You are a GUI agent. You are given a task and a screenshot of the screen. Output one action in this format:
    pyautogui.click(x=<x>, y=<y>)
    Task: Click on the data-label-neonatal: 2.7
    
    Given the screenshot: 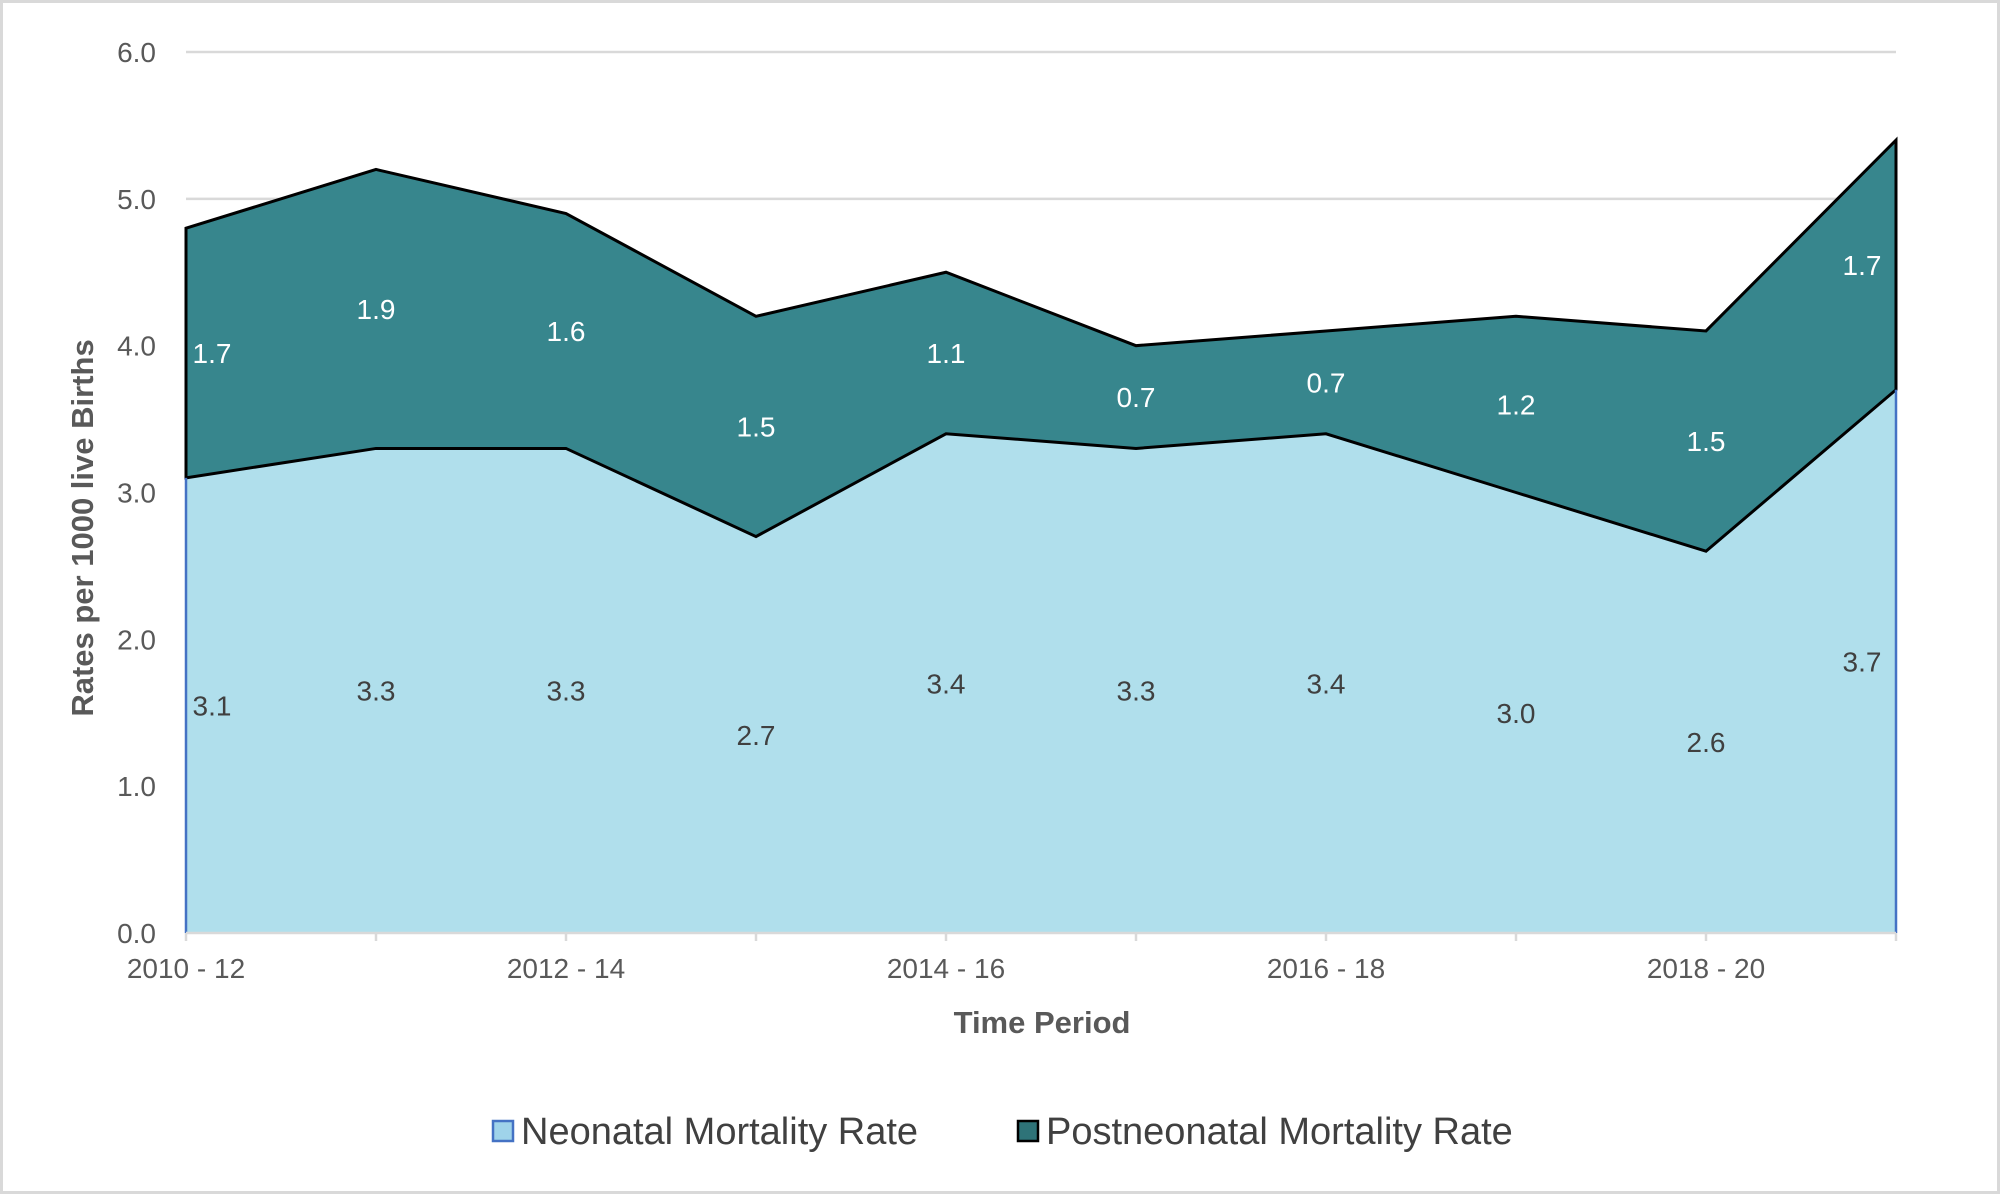 What is the action you would take?
    pyautogui.click(x=756, y=735)
    